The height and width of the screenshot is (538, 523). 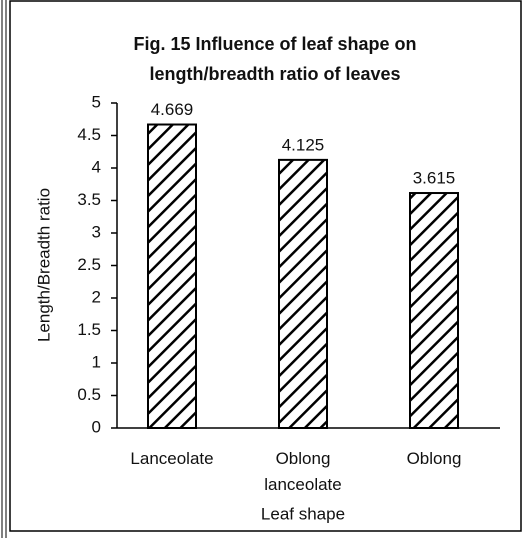 I want to click on x-tick-label-box: Lanceolate, so click(x=172, y=458).